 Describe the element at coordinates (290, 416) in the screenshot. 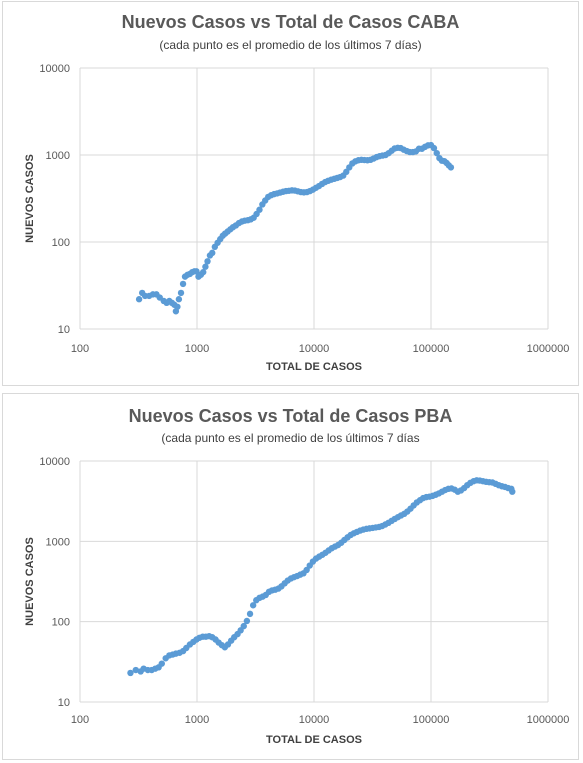

I see `chart-title: Nuevos Casos vs Total de Casos PBA` at that location.